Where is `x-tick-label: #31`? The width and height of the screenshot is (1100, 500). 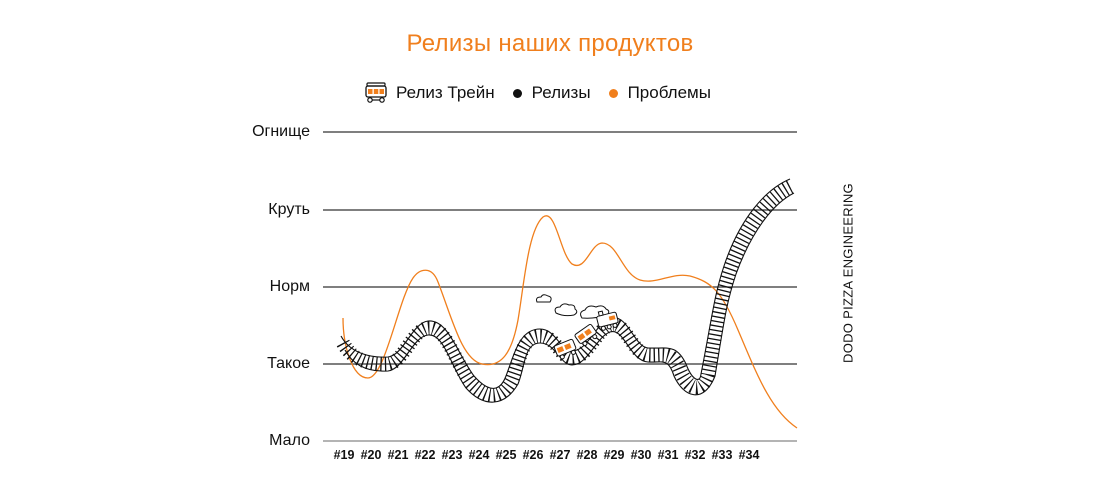
x-tick-label: #31 is located at coordinates (668, 455).